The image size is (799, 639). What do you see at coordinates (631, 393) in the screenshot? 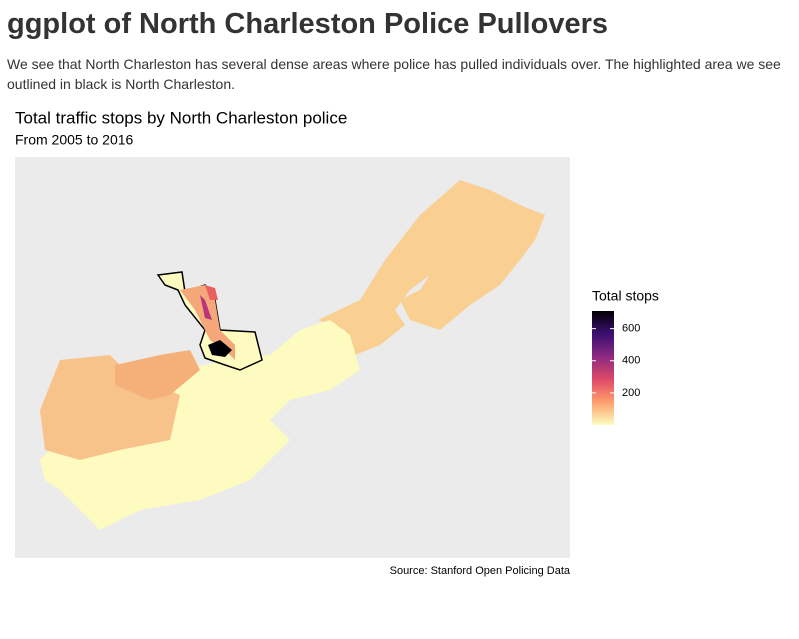
I see `legend-tick-label: 200` at bounding box center [631, 393].